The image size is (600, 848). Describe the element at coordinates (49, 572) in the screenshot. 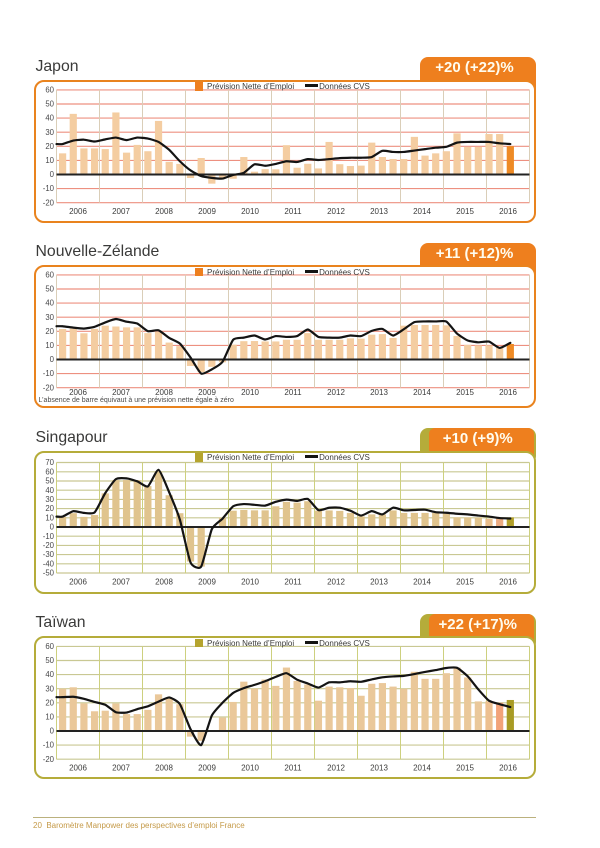

I see `svg-text: -50` at that location.